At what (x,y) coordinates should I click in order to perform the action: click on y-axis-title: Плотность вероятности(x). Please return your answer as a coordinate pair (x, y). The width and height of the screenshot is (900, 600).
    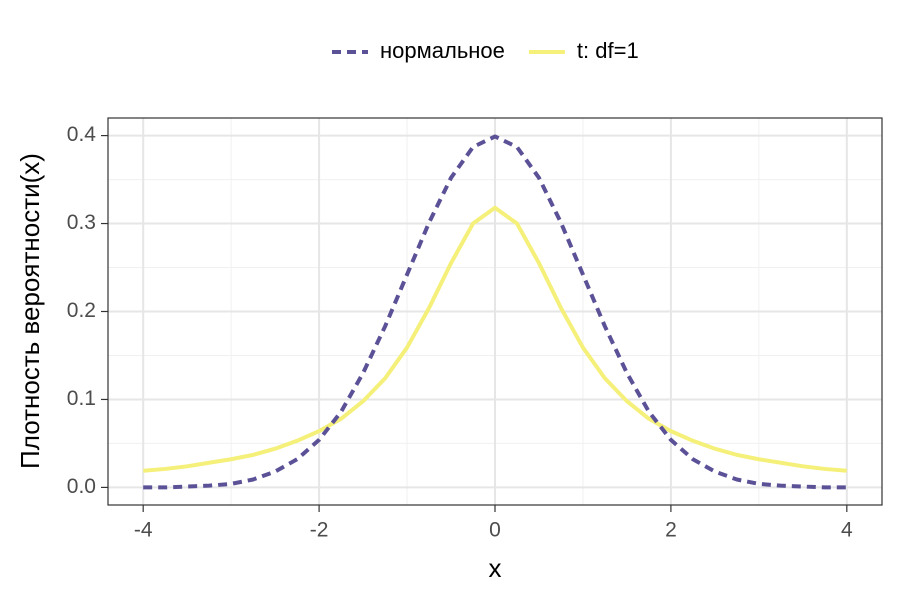
    Looking at the image, I should click on (30, 311).